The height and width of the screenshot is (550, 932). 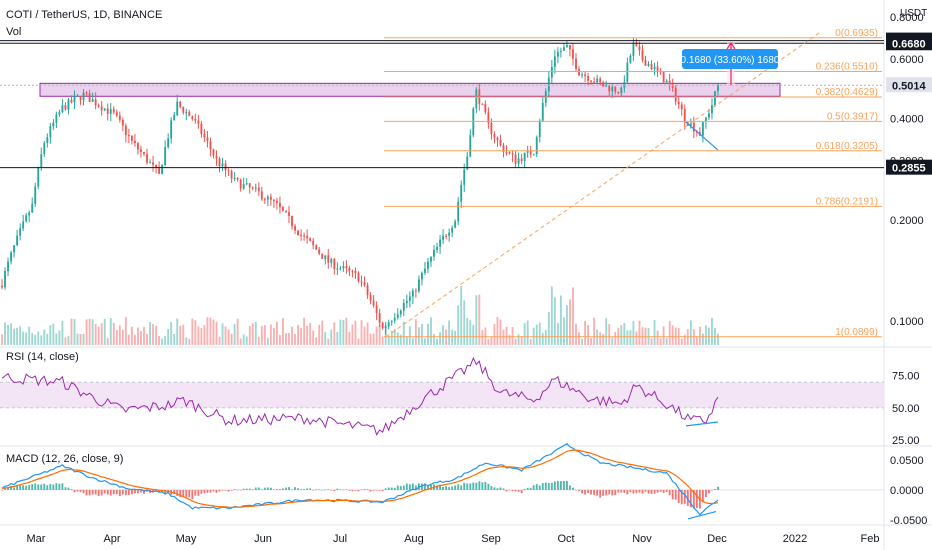 I want to click on fib-level-label: 0.786(0.2191), so click(x=847, y=201).